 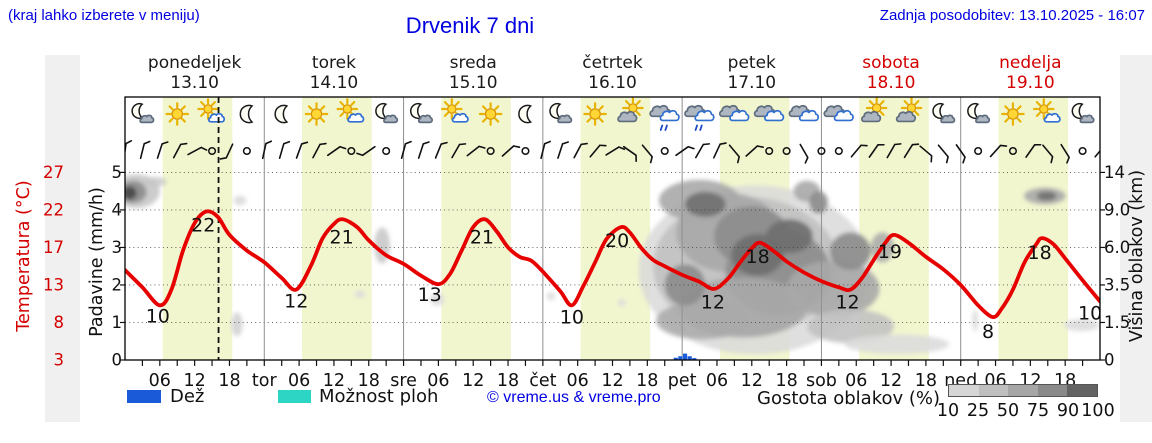 I want to click on wind-barbs-row, so click(x=612, y=151).